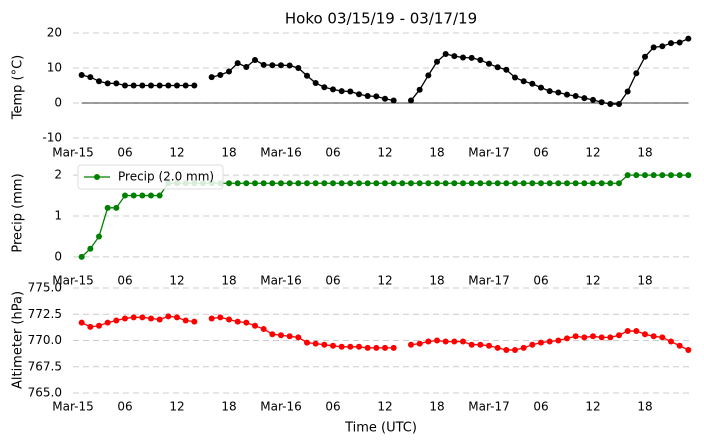  Describe the element at coordinates (18, 212) in the screenshot. I see `y-axis-label: Precip (mm)` at that location.